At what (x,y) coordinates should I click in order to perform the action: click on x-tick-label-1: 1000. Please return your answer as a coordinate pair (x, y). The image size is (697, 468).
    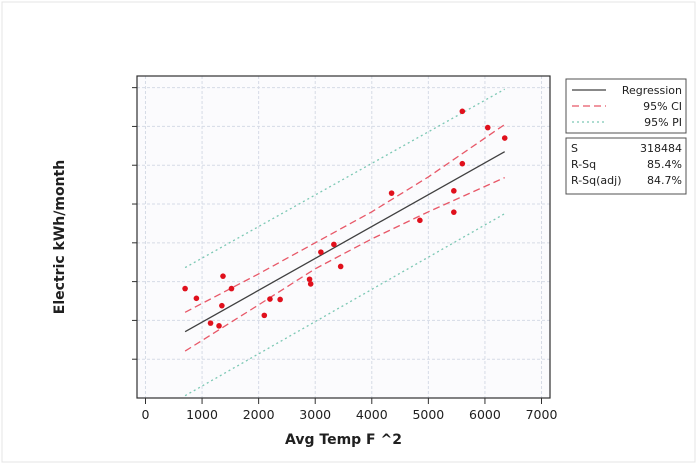
    Looking at the image, I should click on (202, 414).